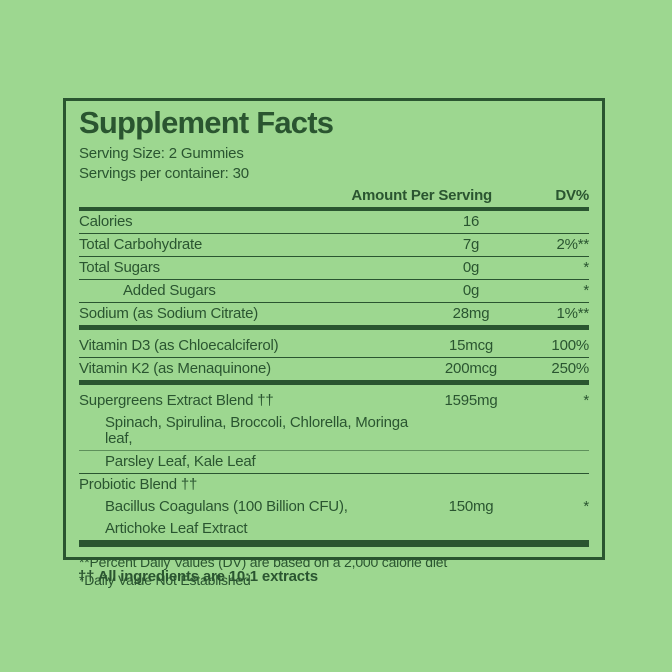 The width and height of the screenshot is (672, 672). What do you see at coordinates (141, 244) in the screenshot?
I see `row-label: Total Carbohydrate` at bounding box center [141, 244].